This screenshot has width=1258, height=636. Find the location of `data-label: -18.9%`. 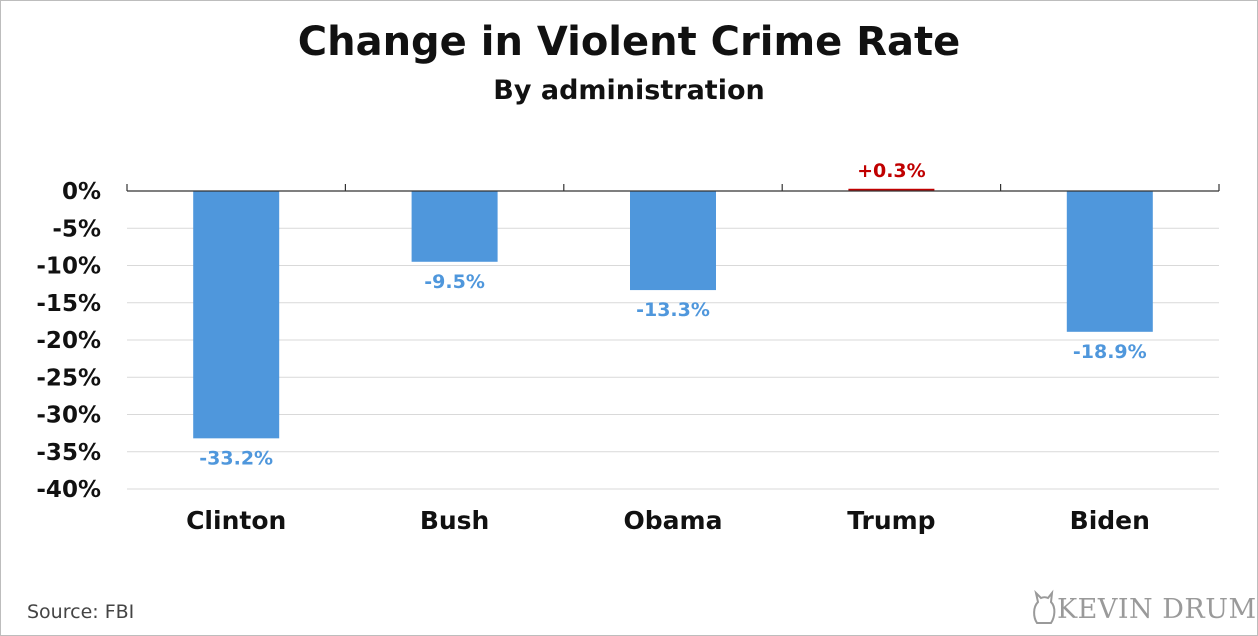

data-label: -18.9% is located at coordinates (1110, 352).